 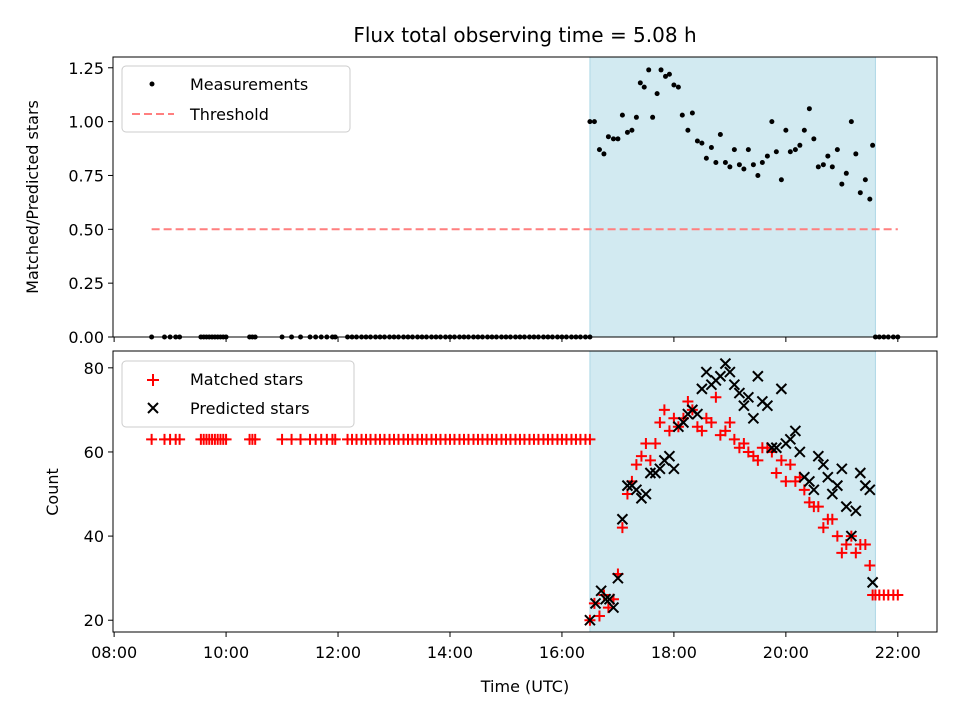 What do you see at coordinates (52, 492) in the screenshot?
I see `bottom-y-axis-label: Count` at bounding box center [52, 492].